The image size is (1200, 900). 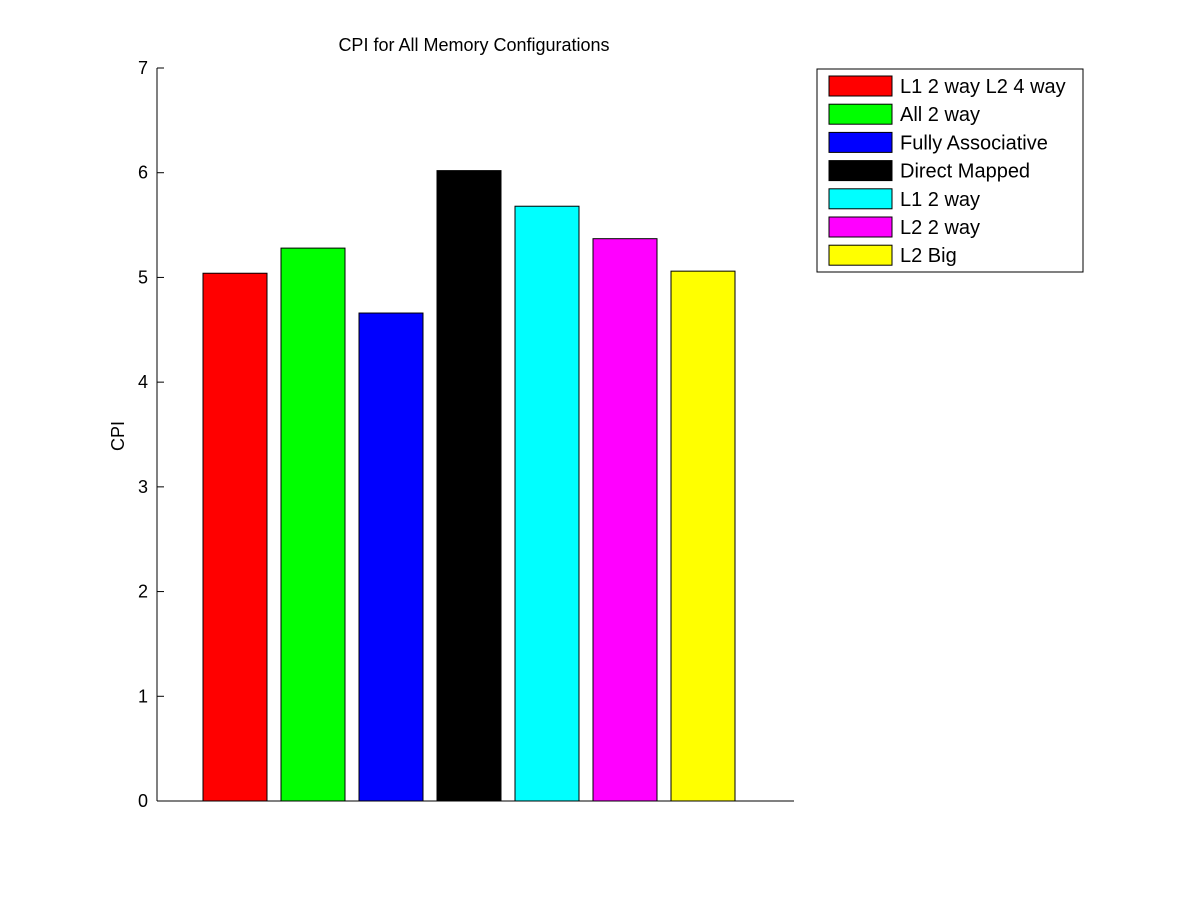 I want to click on legend-entry: Fully Associative, so click(x=938, y=142).